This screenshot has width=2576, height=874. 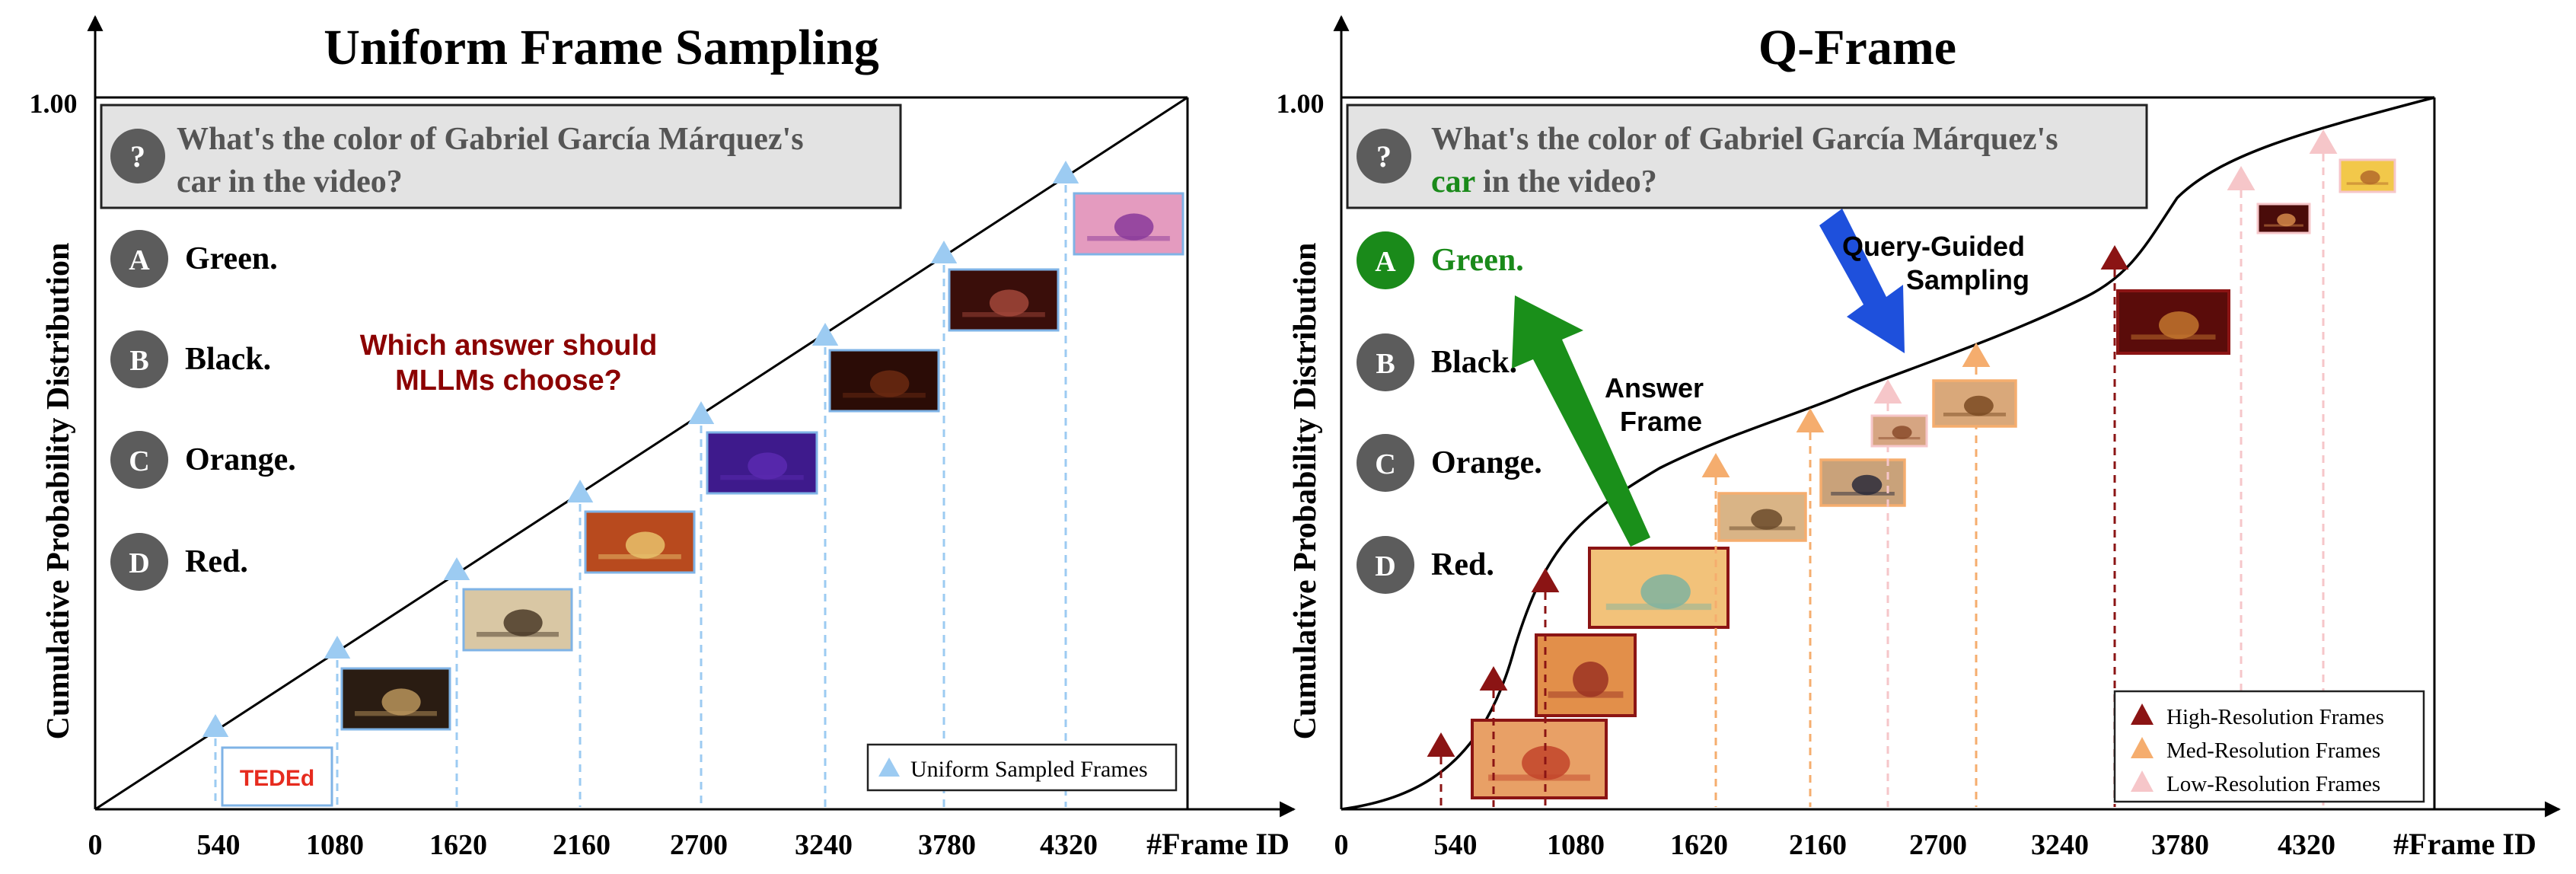 I want to click on left-x-ticks: 0 540 1080 1620 2160 2700 3240 3780 4320, so click(x=593, y=845).